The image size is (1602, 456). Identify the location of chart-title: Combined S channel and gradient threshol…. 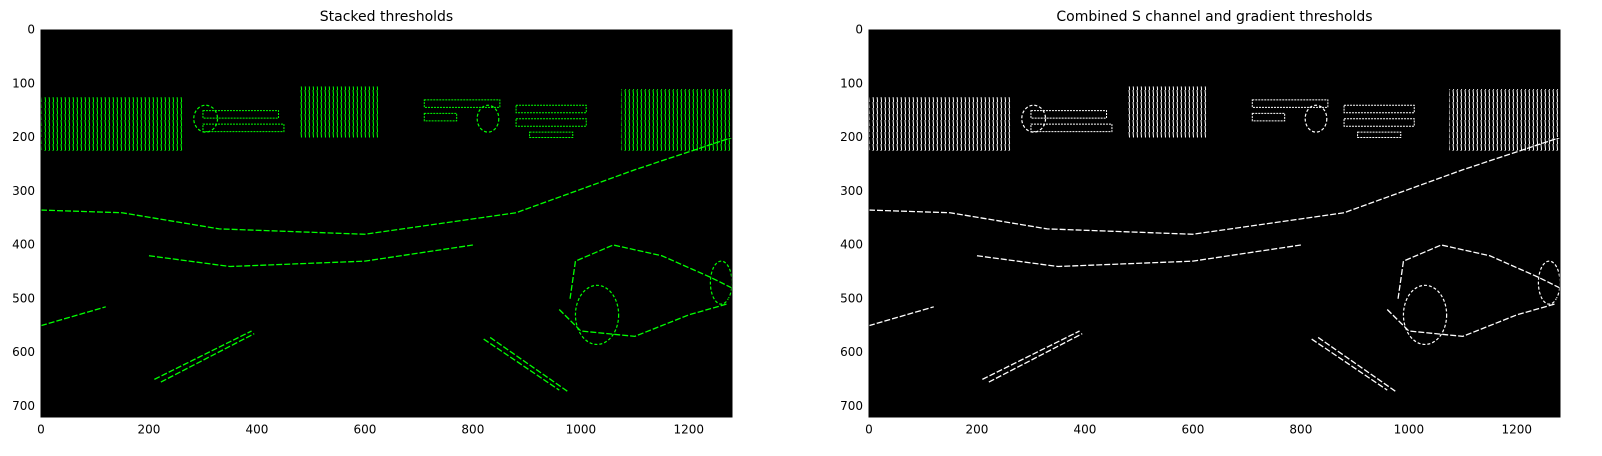
(1214, 17).